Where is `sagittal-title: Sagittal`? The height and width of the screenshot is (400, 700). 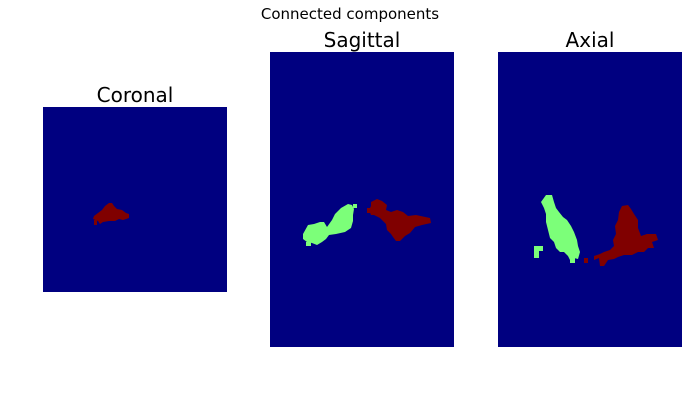
sagittal-title: Sagittal is located at coordinates (362, 40).